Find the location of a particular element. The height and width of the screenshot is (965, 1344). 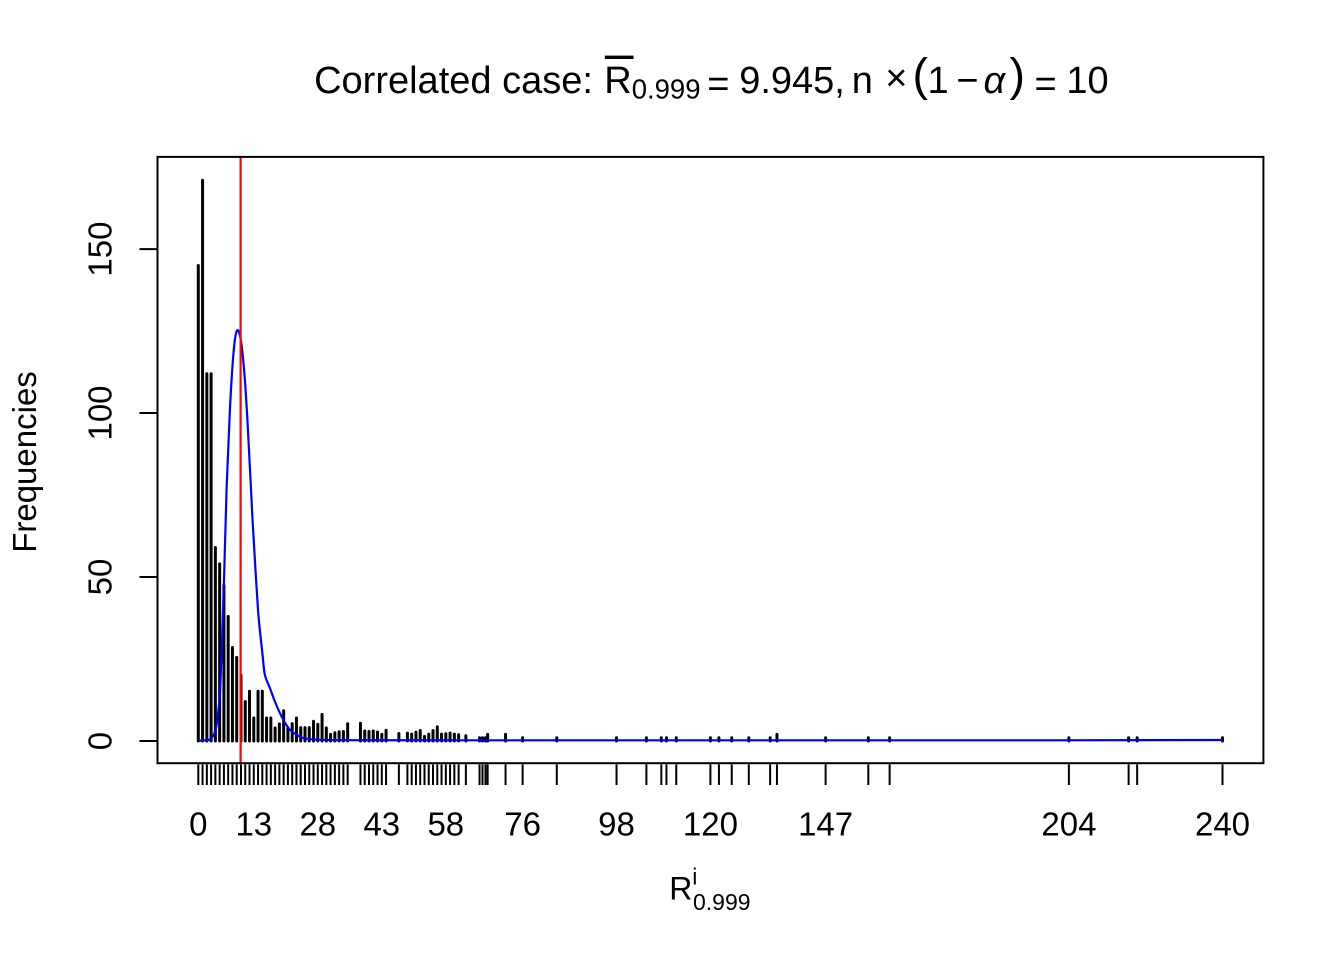

svg-text: Correlated case: is located at coordinates (453, 81).